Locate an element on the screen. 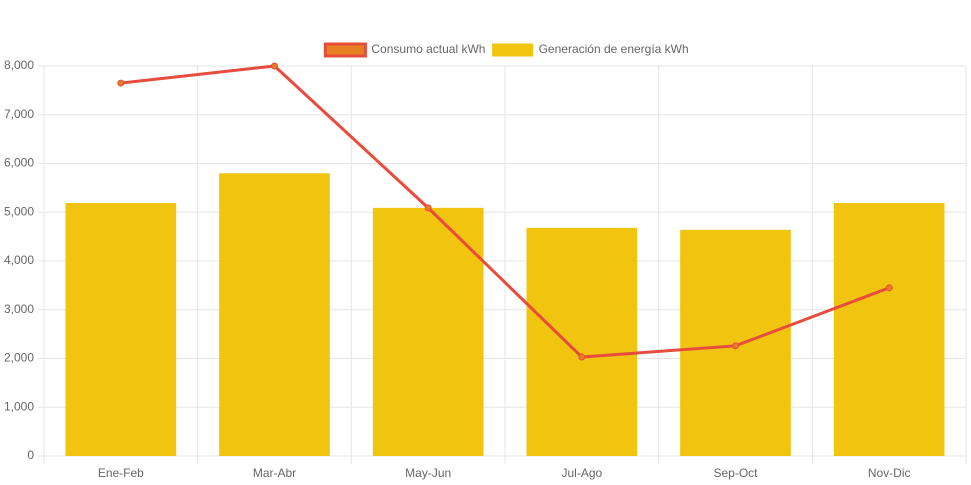  y-tick-label: 6,000 is located at coordinates (19, 163).